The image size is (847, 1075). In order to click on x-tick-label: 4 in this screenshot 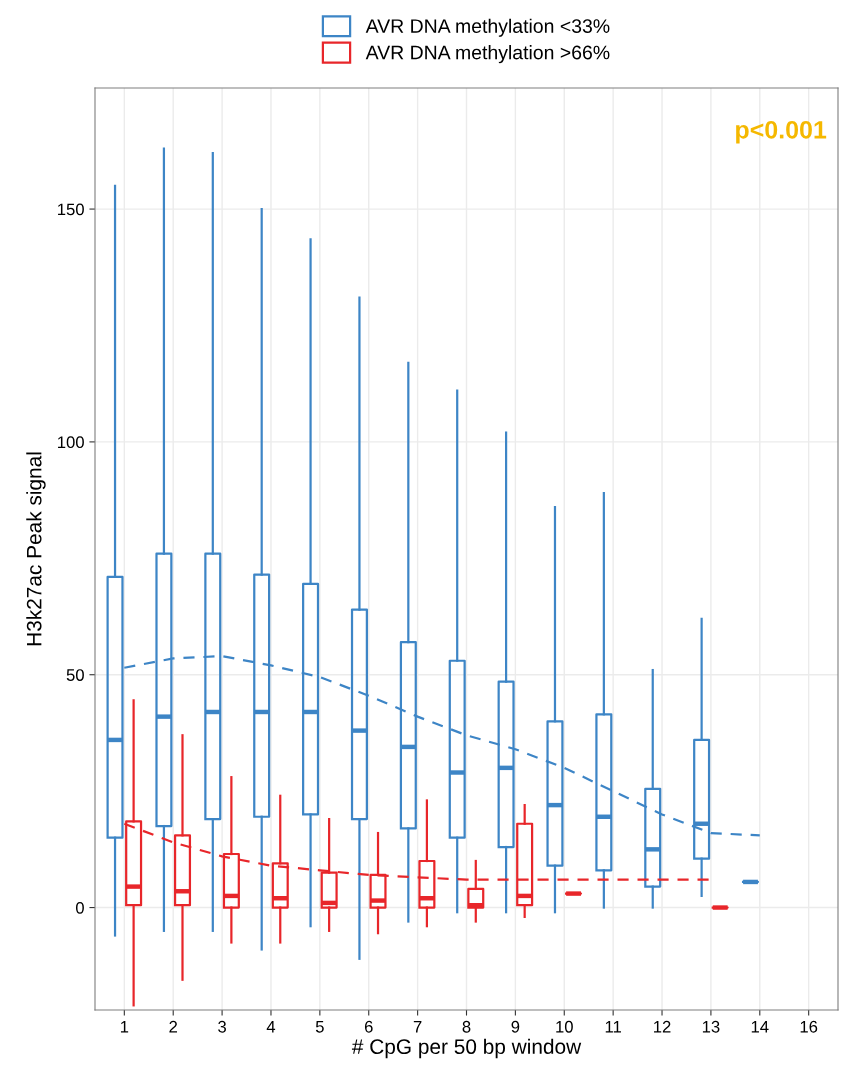, I will do `click(271, 1027)`.